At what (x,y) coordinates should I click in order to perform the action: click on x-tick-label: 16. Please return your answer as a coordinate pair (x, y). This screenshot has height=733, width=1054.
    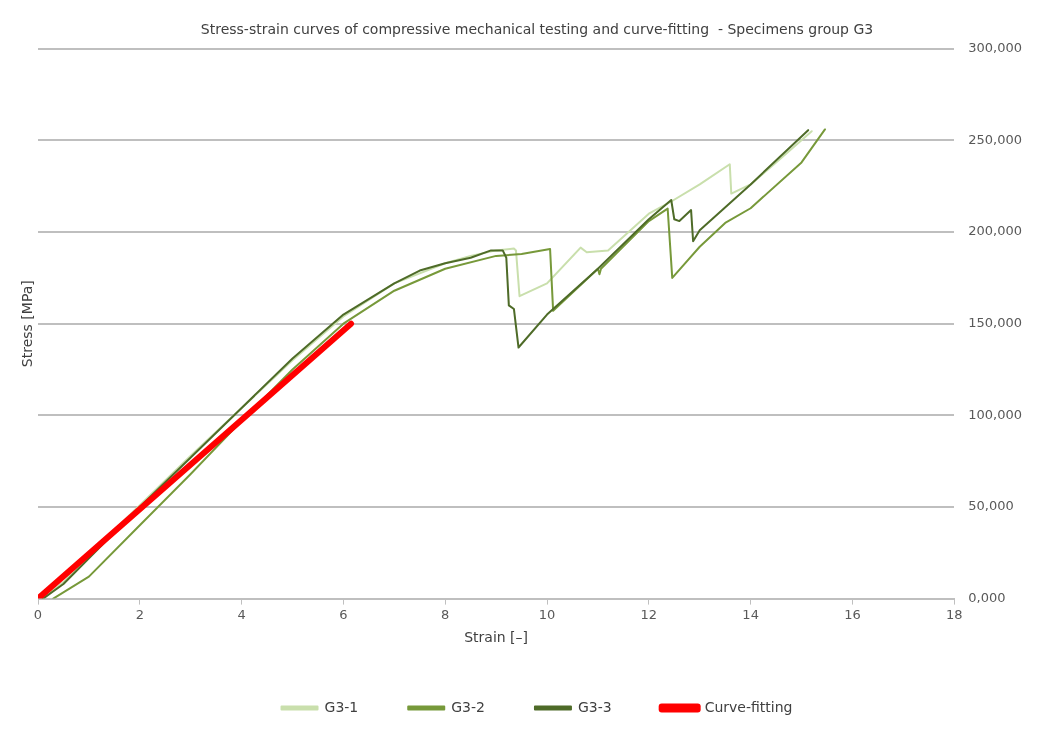
    Looking at the image, I should click on (852, 614).